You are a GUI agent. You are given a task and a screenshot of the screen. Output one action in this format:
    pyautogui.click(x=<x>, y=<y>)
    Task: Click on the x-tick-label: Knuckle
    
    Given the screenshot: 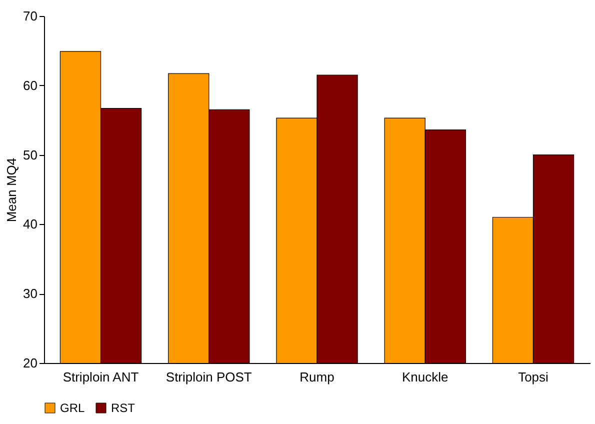 What is the action you would take?
    pyautogui.click(x=425, y=377)
    